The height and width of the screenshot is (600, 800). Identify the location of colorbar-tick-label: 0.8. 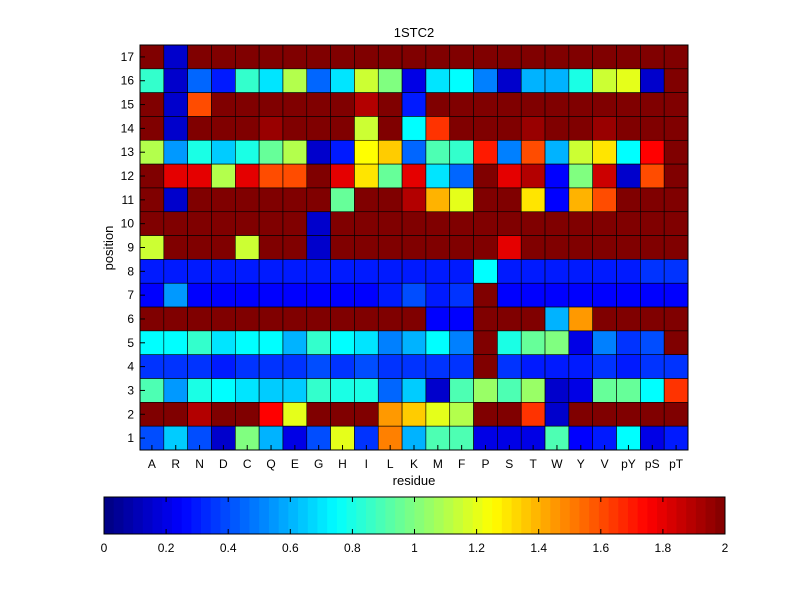
(352, 548).